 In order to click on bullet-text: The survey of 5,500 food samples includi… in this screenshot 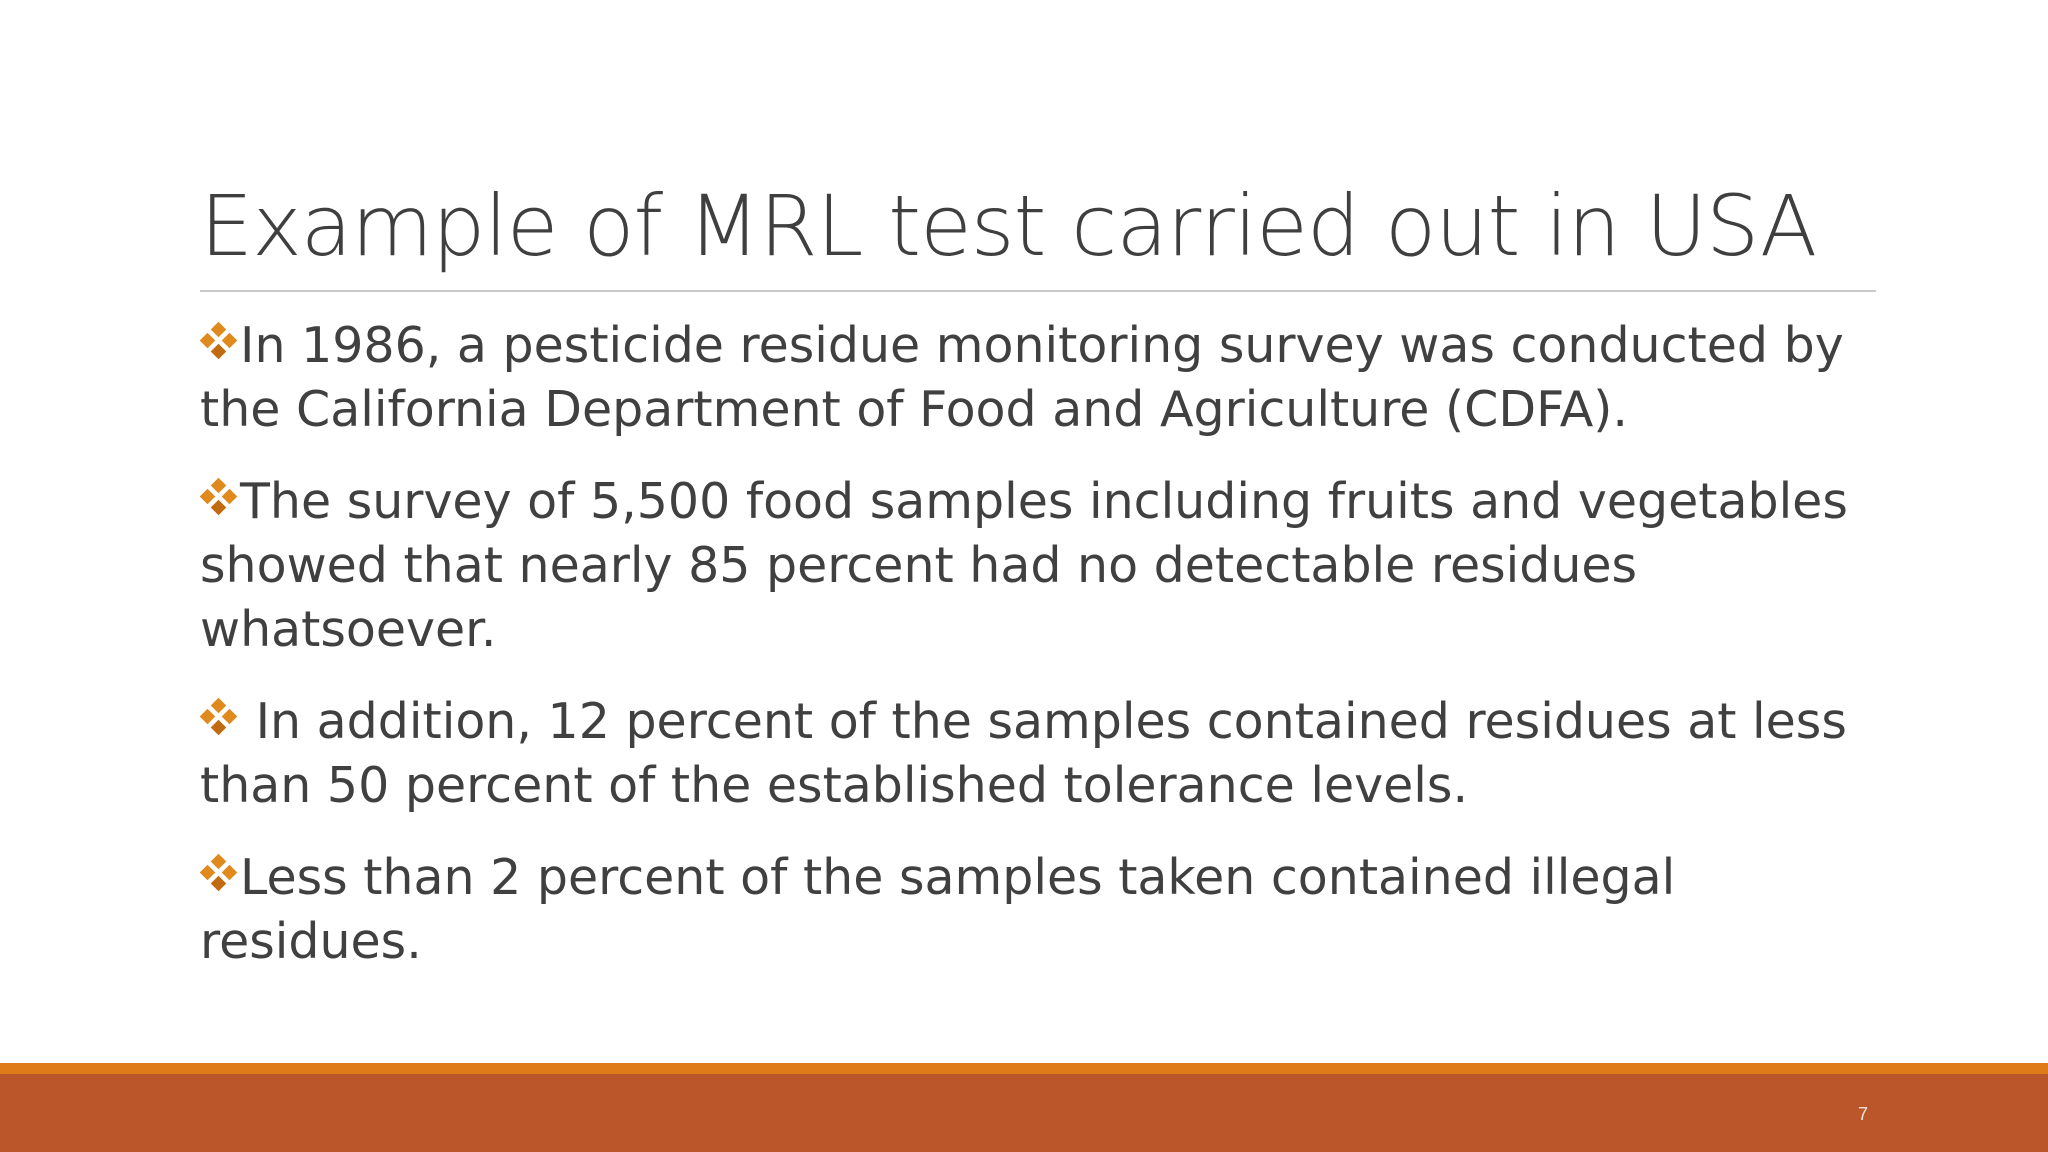, I will do `click(1024, 565)`.